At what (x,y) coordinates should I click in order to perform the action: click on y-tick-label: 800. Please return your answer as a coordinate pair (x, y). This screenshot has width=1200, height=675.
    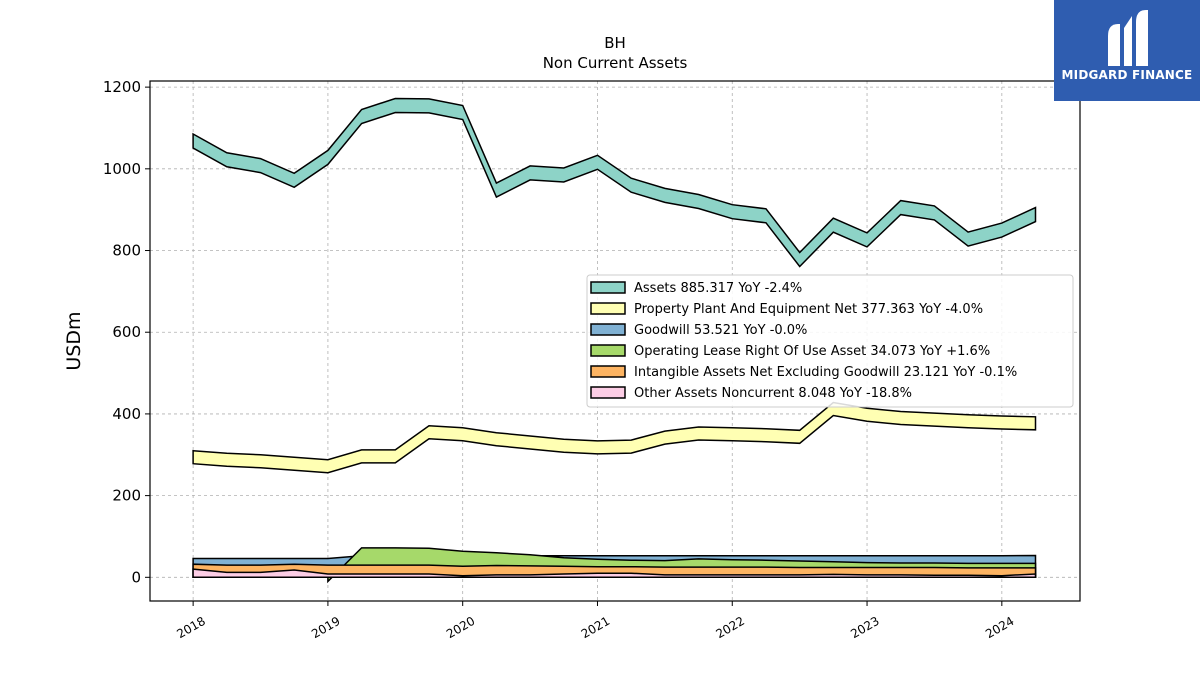
    Looking at the image, I should click on (126, 251).